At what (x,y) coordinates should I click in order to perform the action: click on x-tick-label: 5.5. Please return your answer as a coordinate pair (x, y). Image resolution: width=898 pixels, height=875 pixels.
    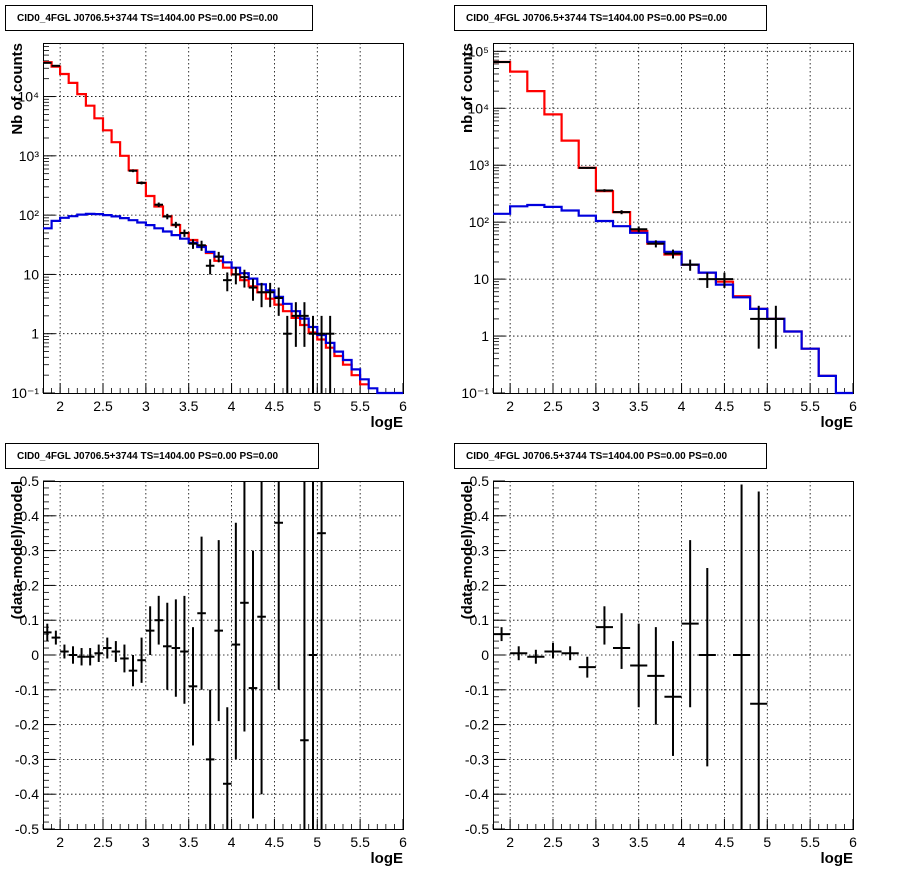
    Looking at the image, I should click on (810, 842).